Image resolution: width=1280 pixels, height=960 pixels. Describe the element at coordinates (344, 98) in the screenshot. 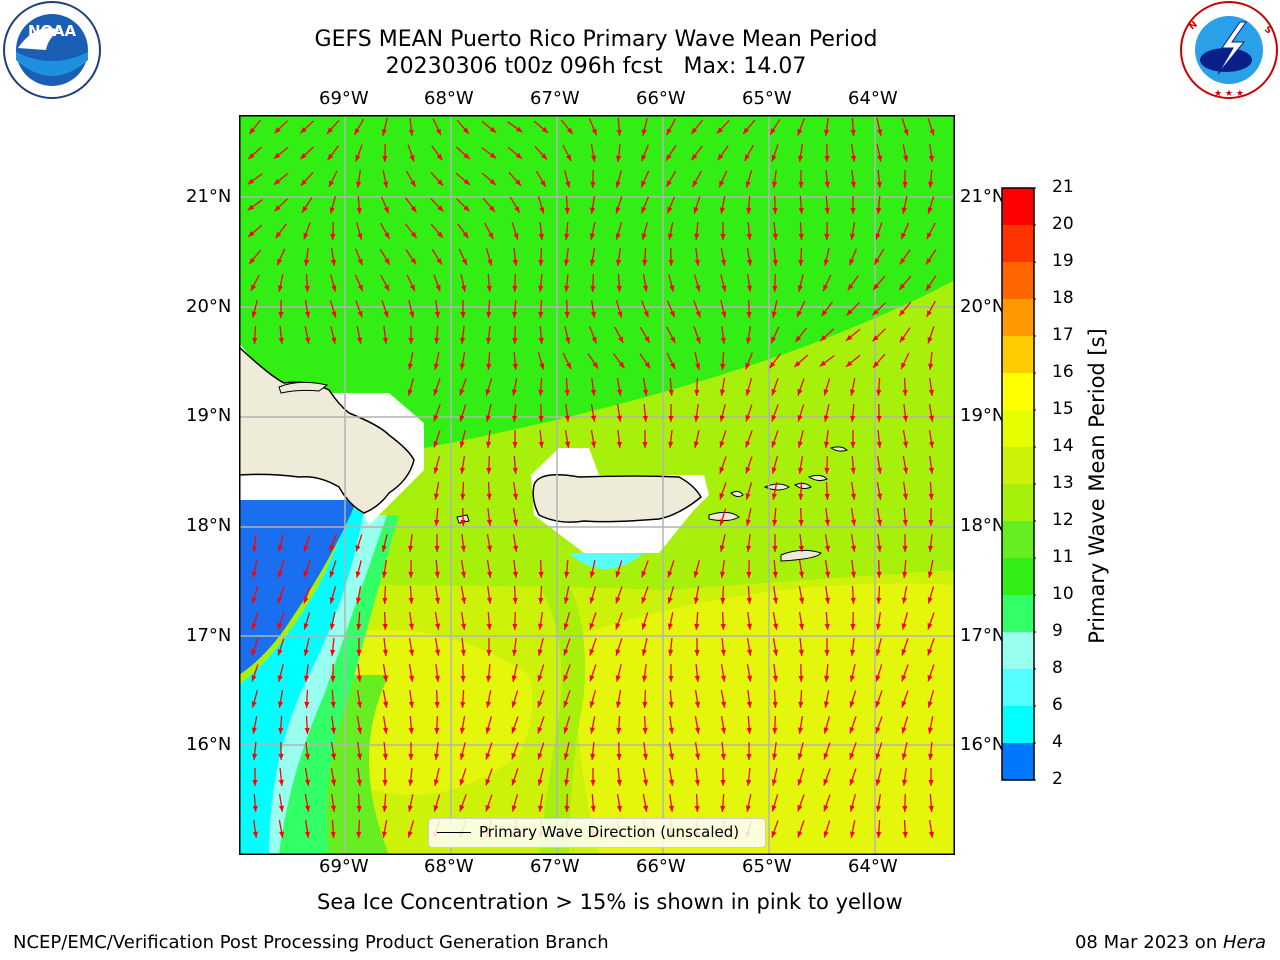

I see `lon-label-top-69w: 69°W` at that location.